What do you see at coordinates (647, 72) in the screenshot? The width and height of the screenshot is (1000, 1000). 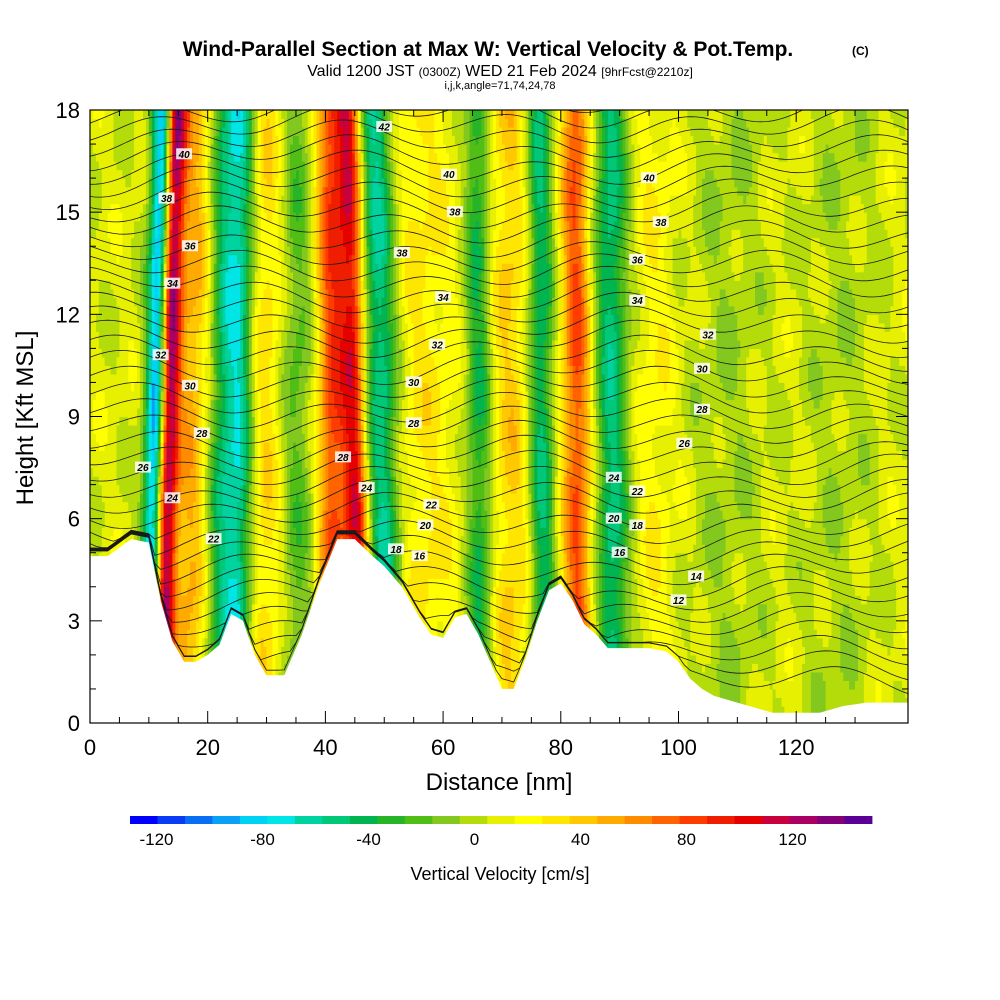 I see `subtitle-forecast: [9hrFcst@2210z]` at bounding box center [647, 72].